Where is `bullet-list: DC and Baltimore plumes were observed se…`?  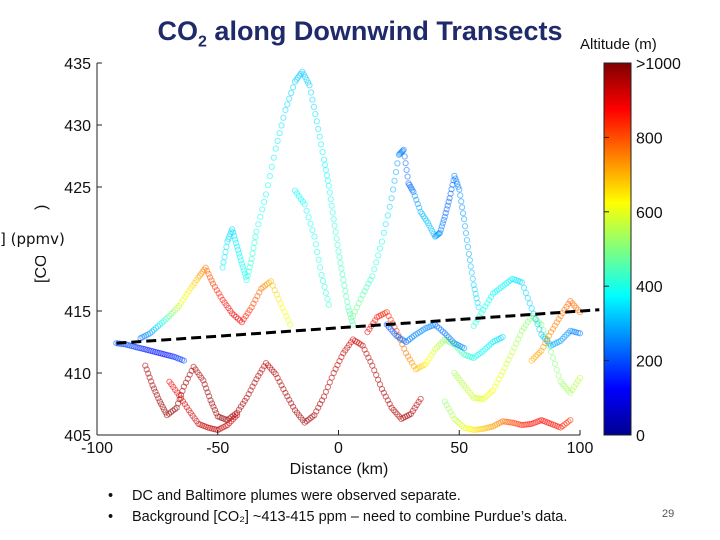
bullet-list: DC and Baltimore plumes were observed se… is located at coordinates (388, 509).